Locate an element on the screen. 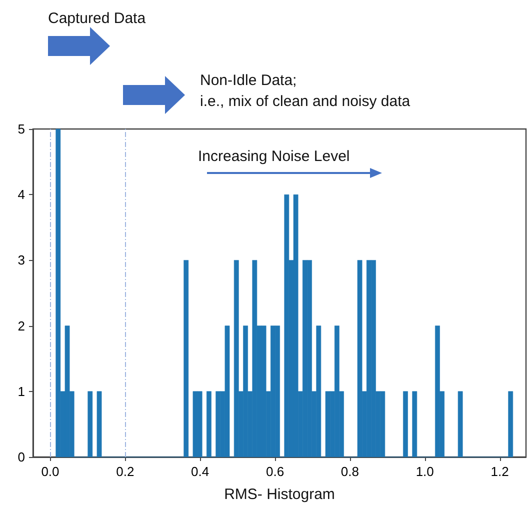 The image size is (528, 508). y-tick-label: 3 is located at coordinates (21, 260).